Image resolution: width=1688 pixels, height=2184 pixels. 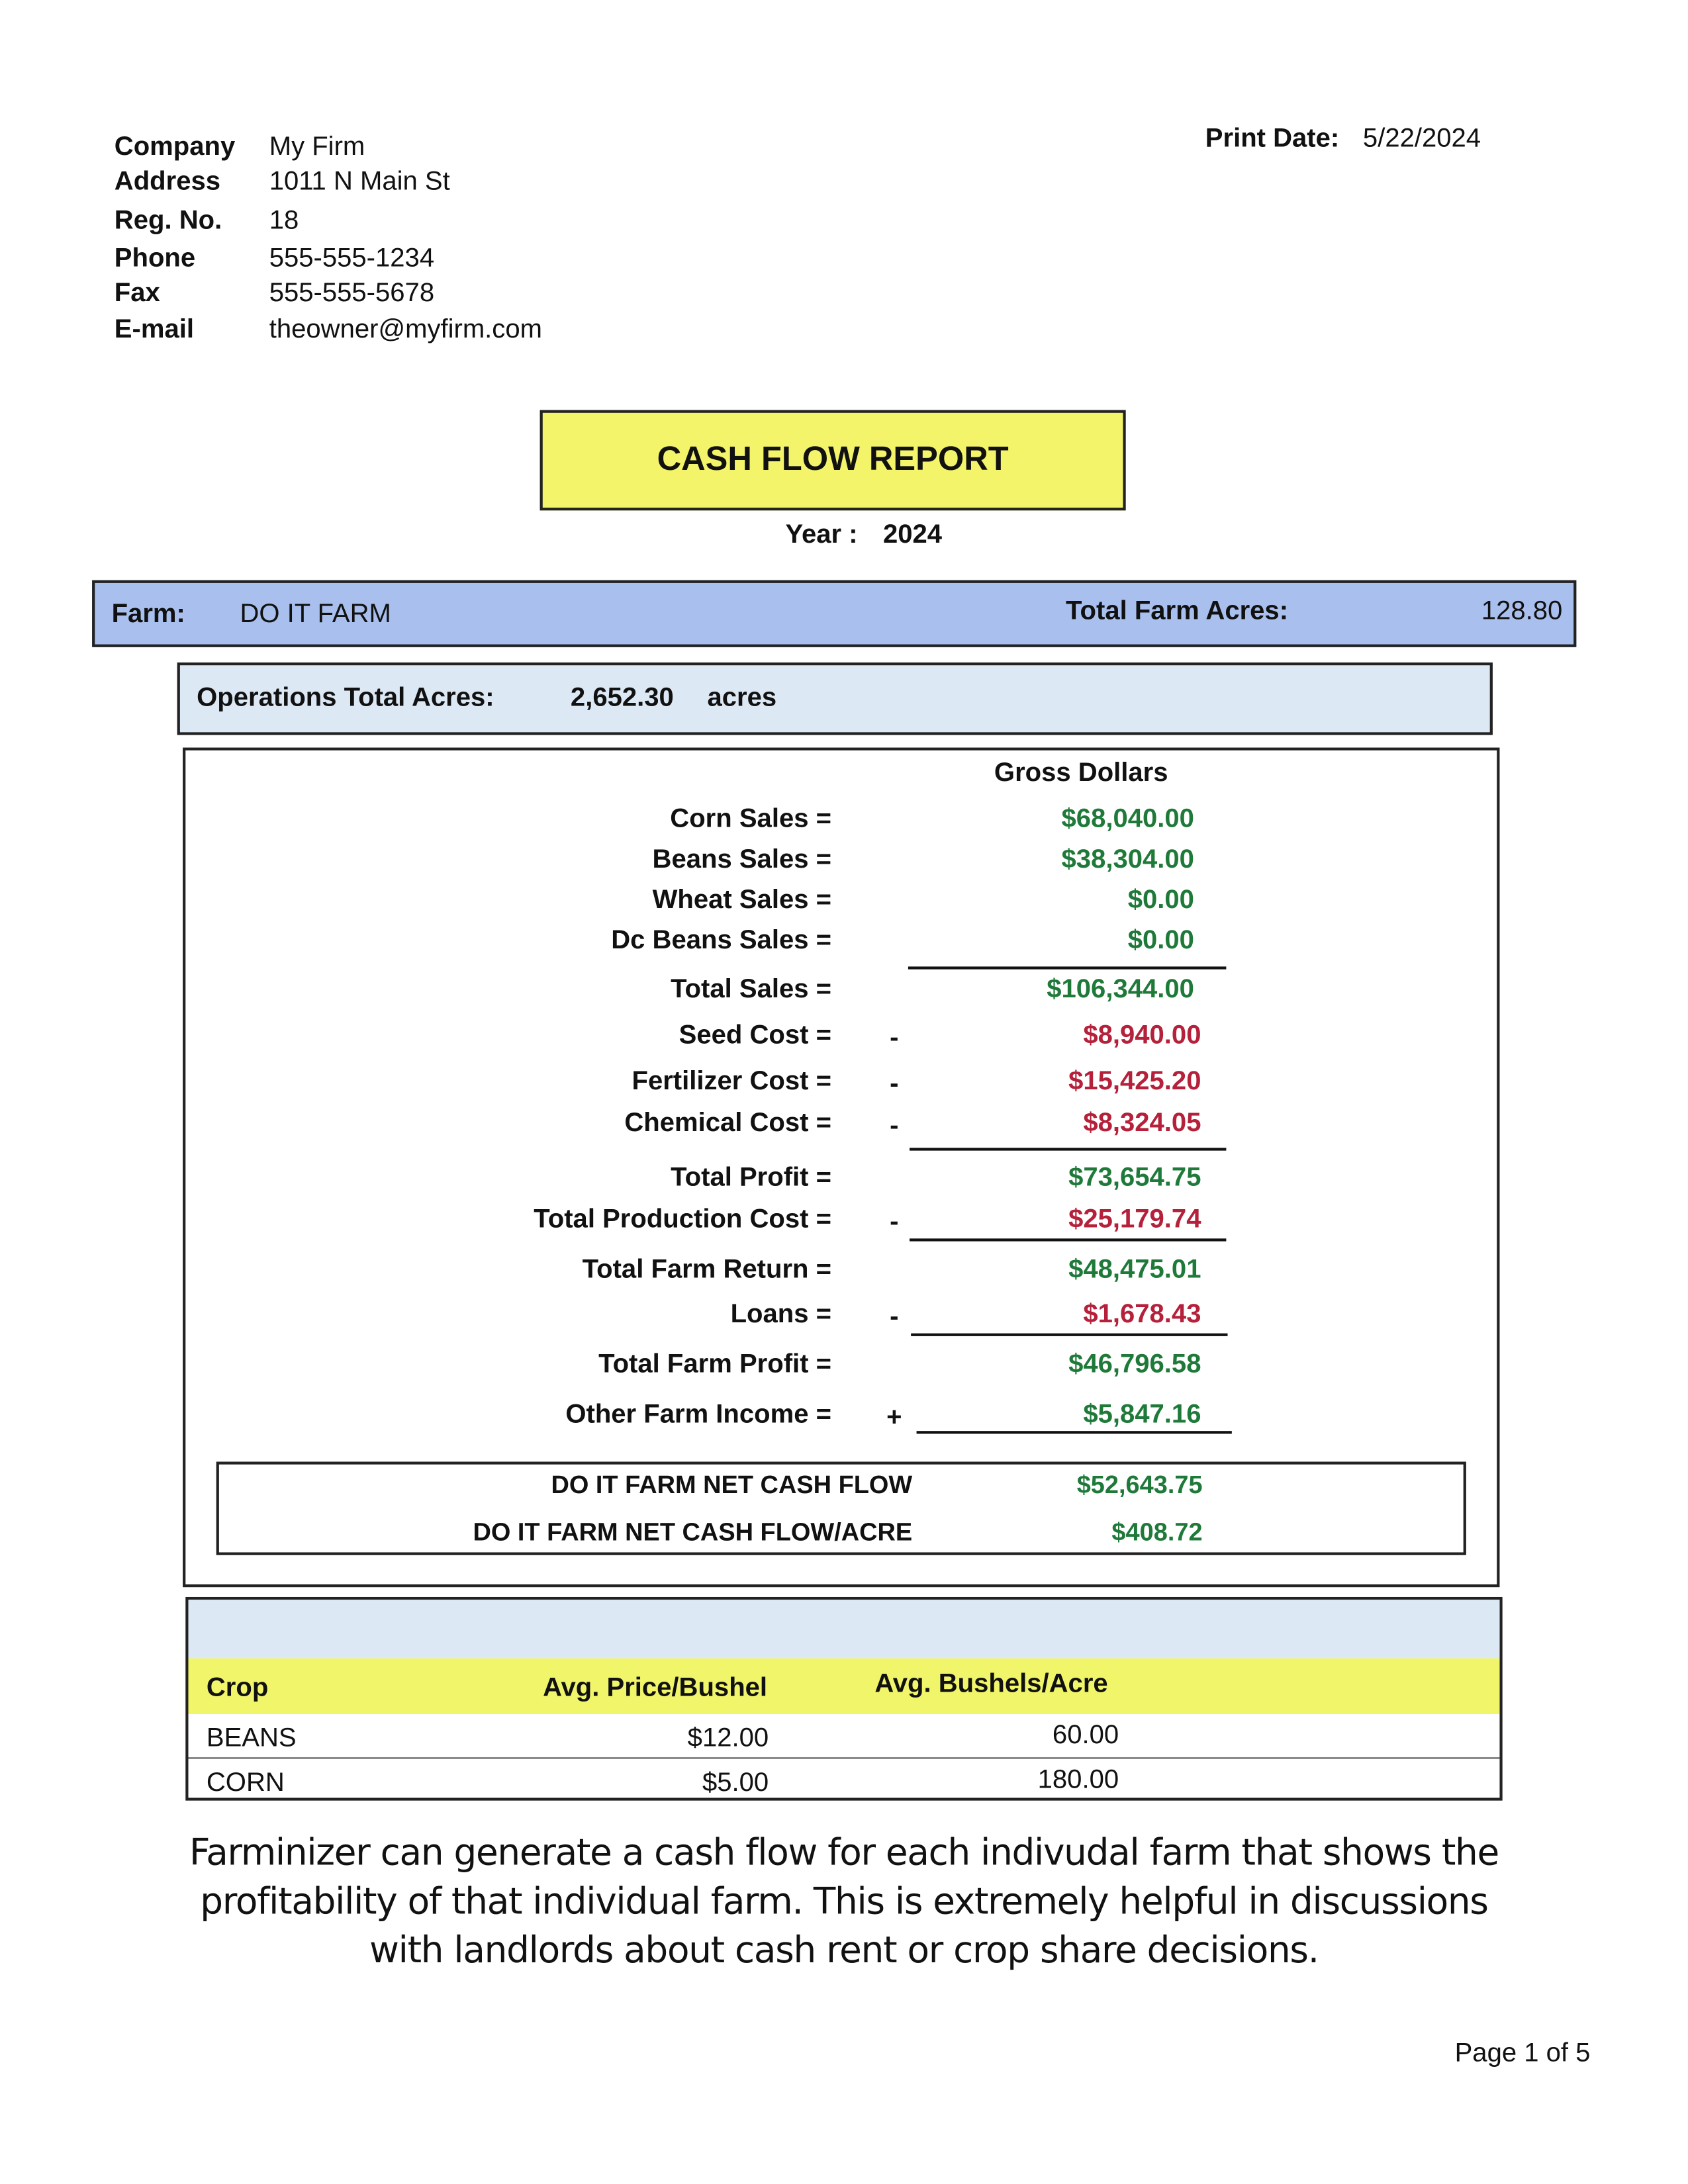 What do you see at coordinates (693, 1533) in the screenshot?
I see `net-label: DO IT FARM NET CASH FLOW/ACRE` at bounding box center [693, 1533].